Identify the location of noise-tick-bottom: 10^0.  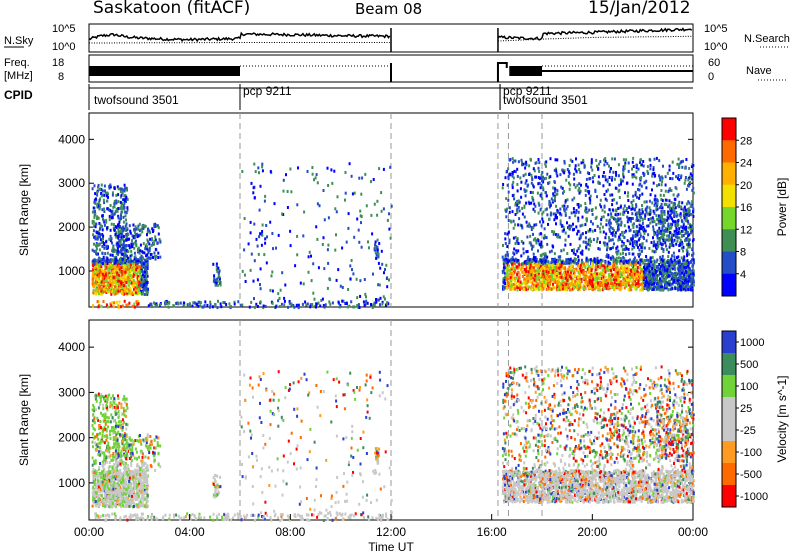
(64, 47).